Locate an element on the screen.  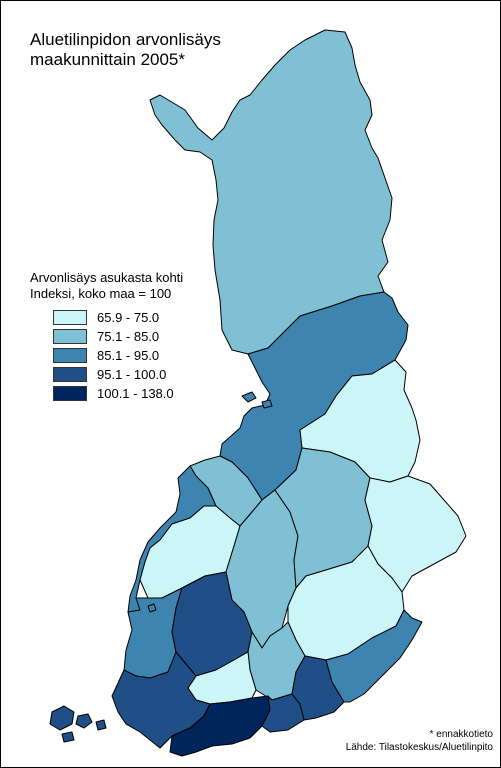
legend-class-5: 100.1 - 138.0 is located at coordinates (118, 393).